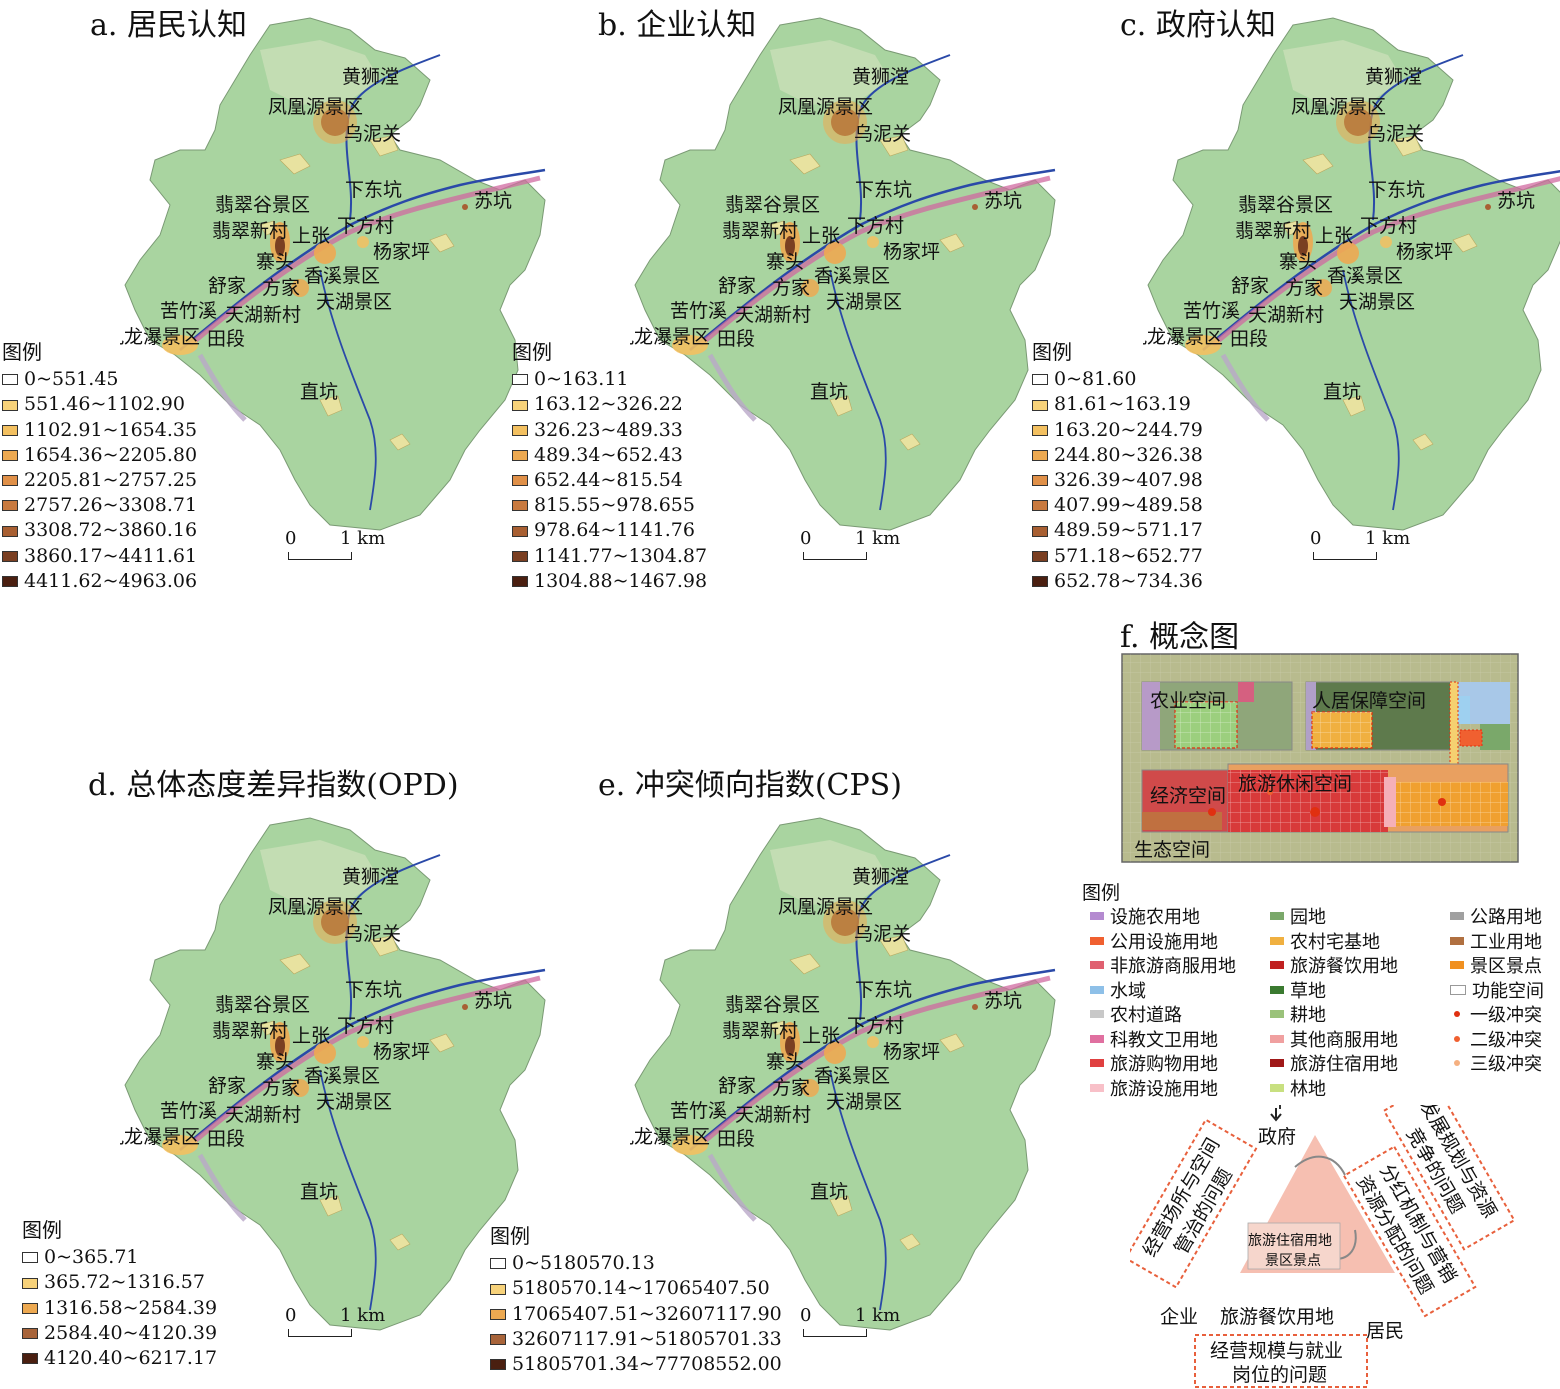  Describe the element at coordinates (1285, 205) in the screenshot. I see `label-feicuigu: 翡翠谷景区` at that location.